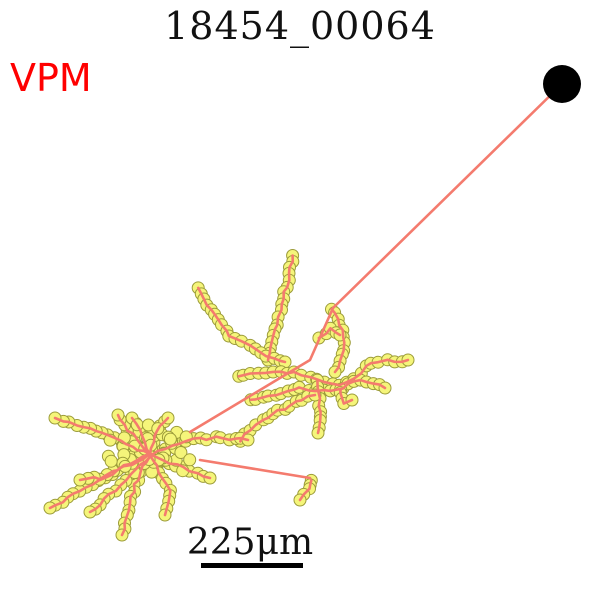 The image size is (600, 600). What do you see at coordinates (562, 84) in the screenshot?
I see `soma` at bounding box center [562, 84].